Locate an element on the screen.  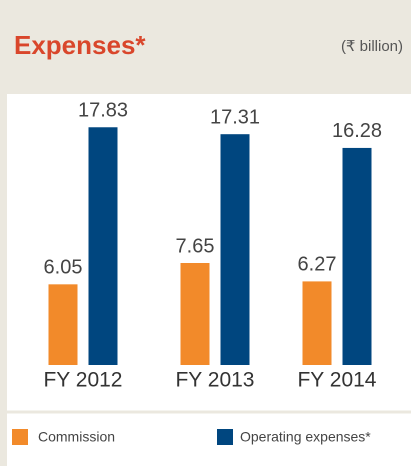
legend-label: Operating expenses* is located at coordinates (305, 437).